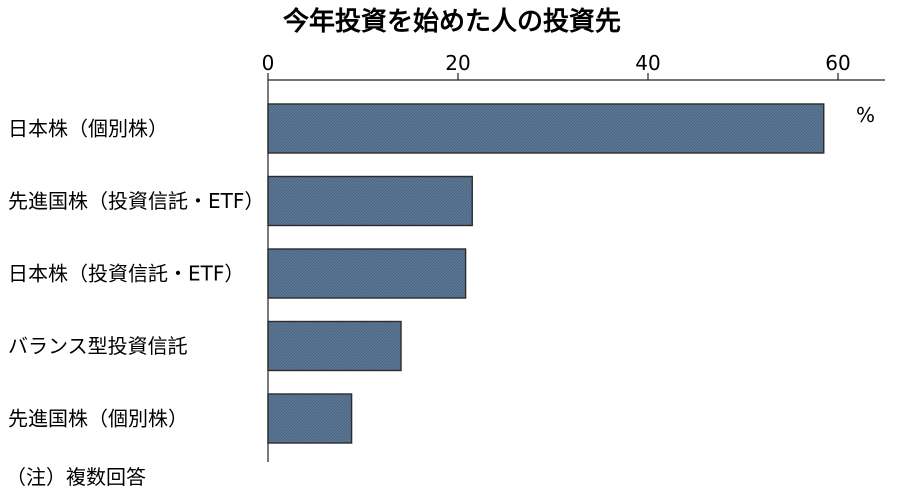 The height and width of the screenshot is (504, 900). What do you see at coordinates (136, 201) in the screenshot?
I see `category-label: 先進国株（投資信託・ETF）` at bounding box center [136, 201].